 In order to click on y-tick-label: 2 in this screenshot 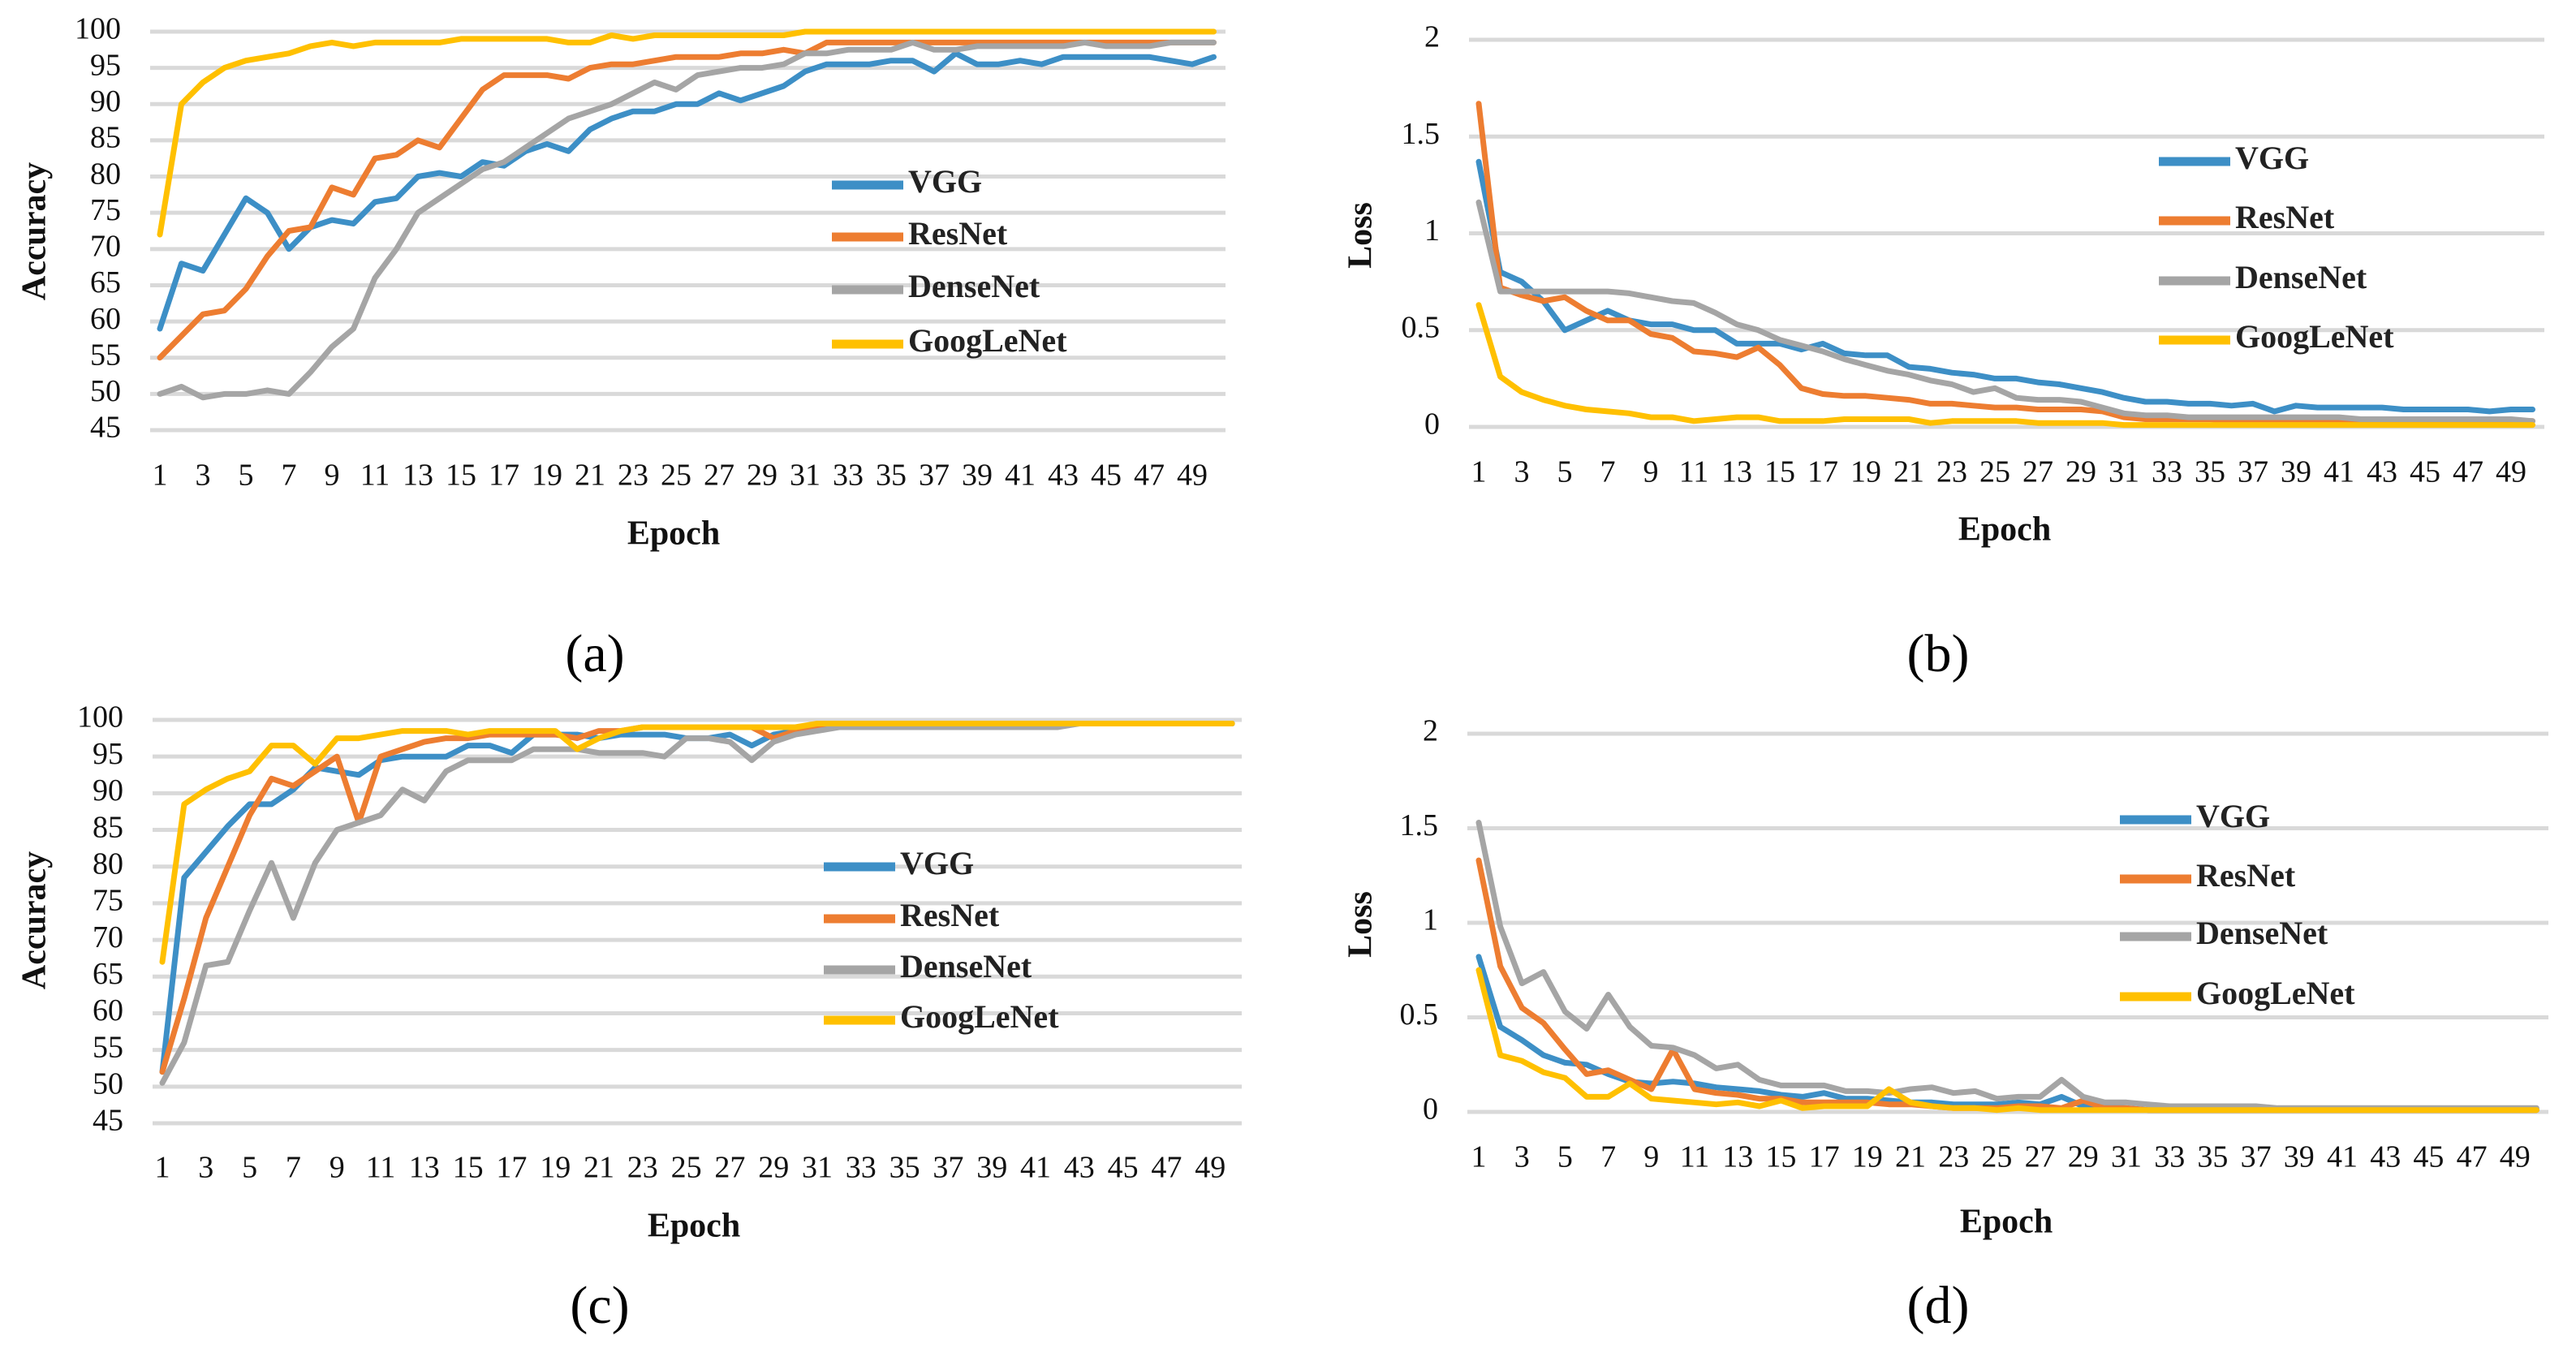, I will do `click(1431, 731)`.